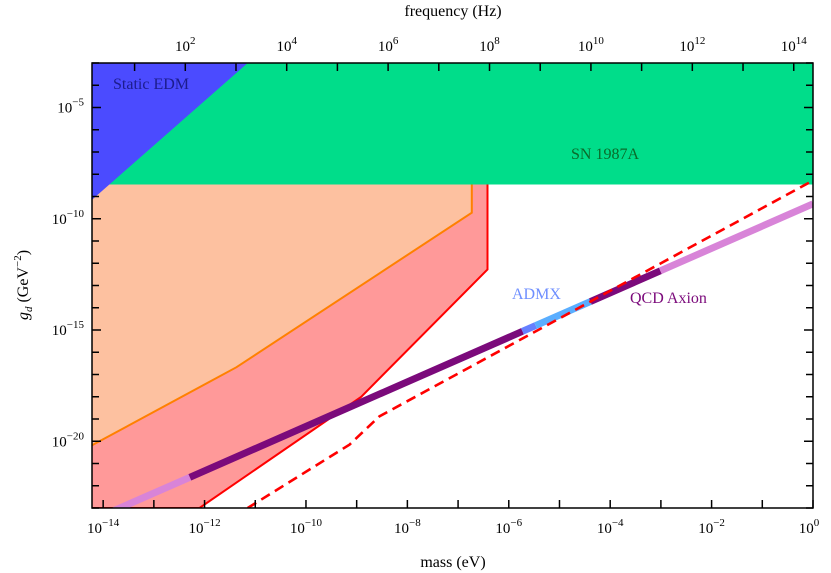  Describe the element at coordinates (70, 107) in the screenshot. I see `y-tick-label: 10−5` at that location.